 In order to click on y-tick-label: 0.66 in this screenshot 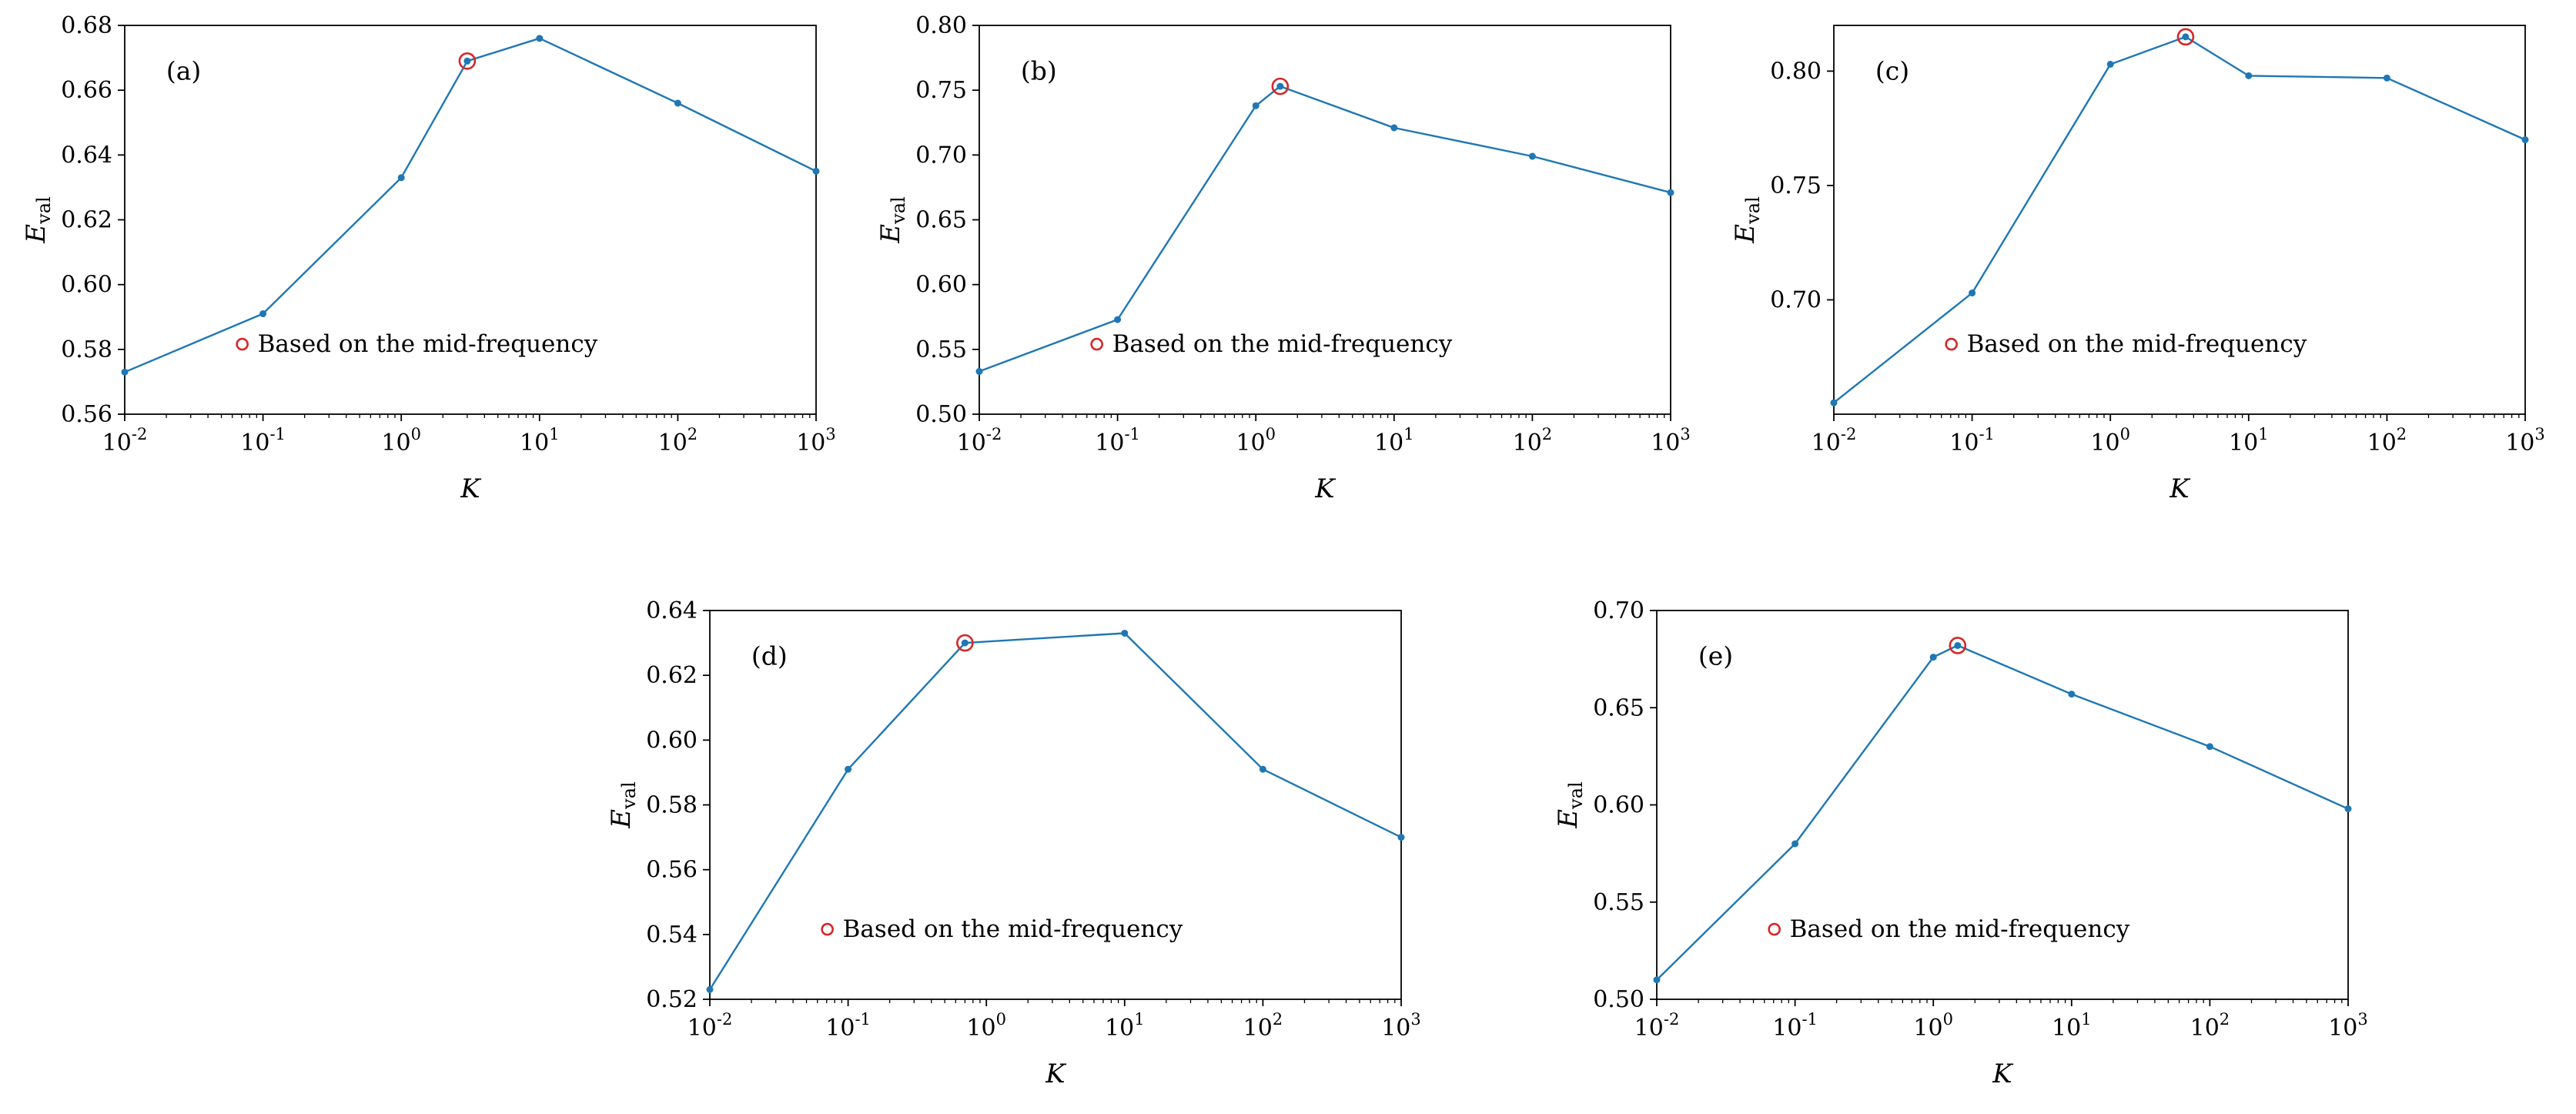, I will do `click(87, 90)`.